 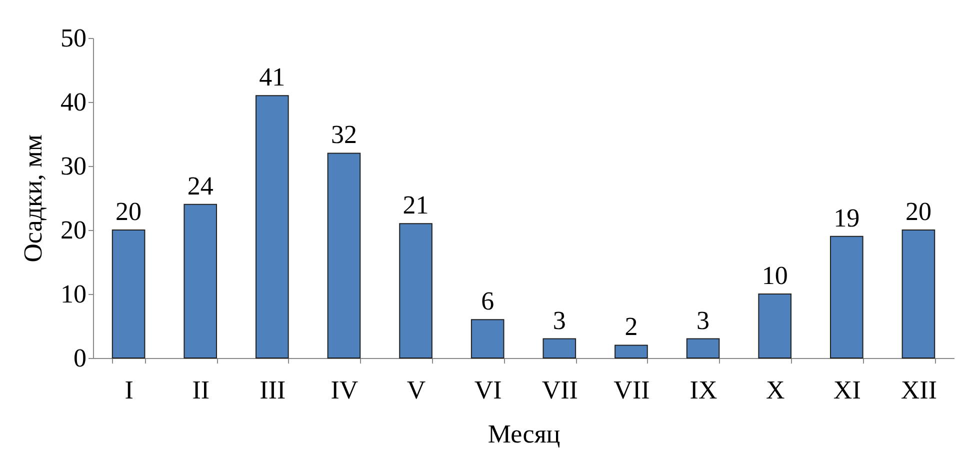 I want to click on x-tick-label: XI, so click(x=847, y=390).